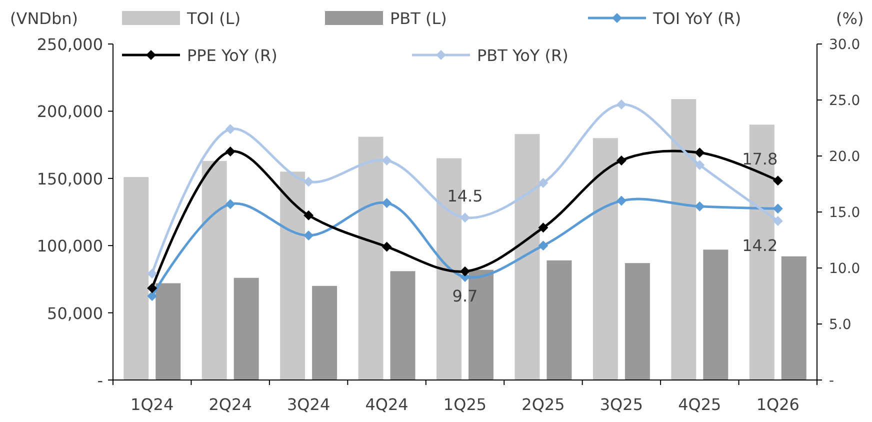 The width and height of the screenshot is (872, 422). I want to click on x-tick-label: 1Q24, so click(152, 404).